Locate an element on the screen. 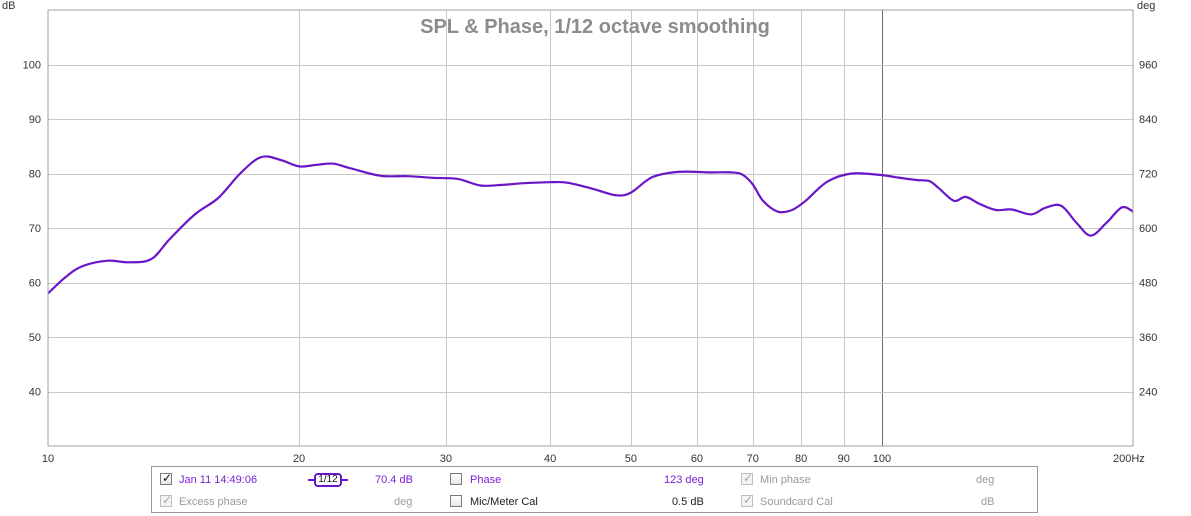 The width and height of the screenshot is (1191, 516). x-tick-label: 50 is located at coordinates (631, 459).